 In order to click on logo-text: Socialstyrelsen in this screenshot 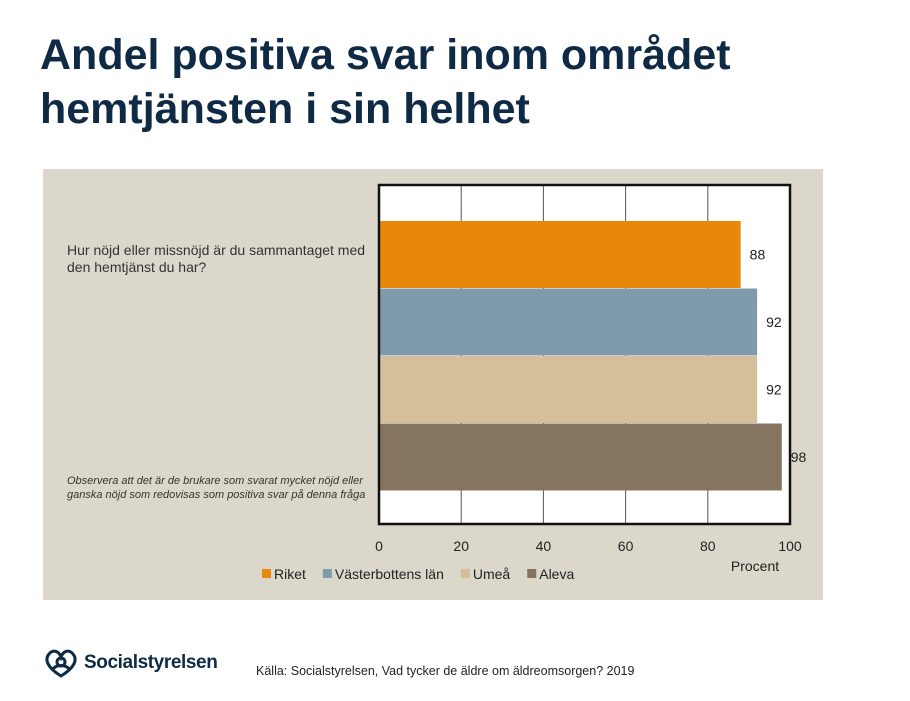, I will do `click(151, 662)`.